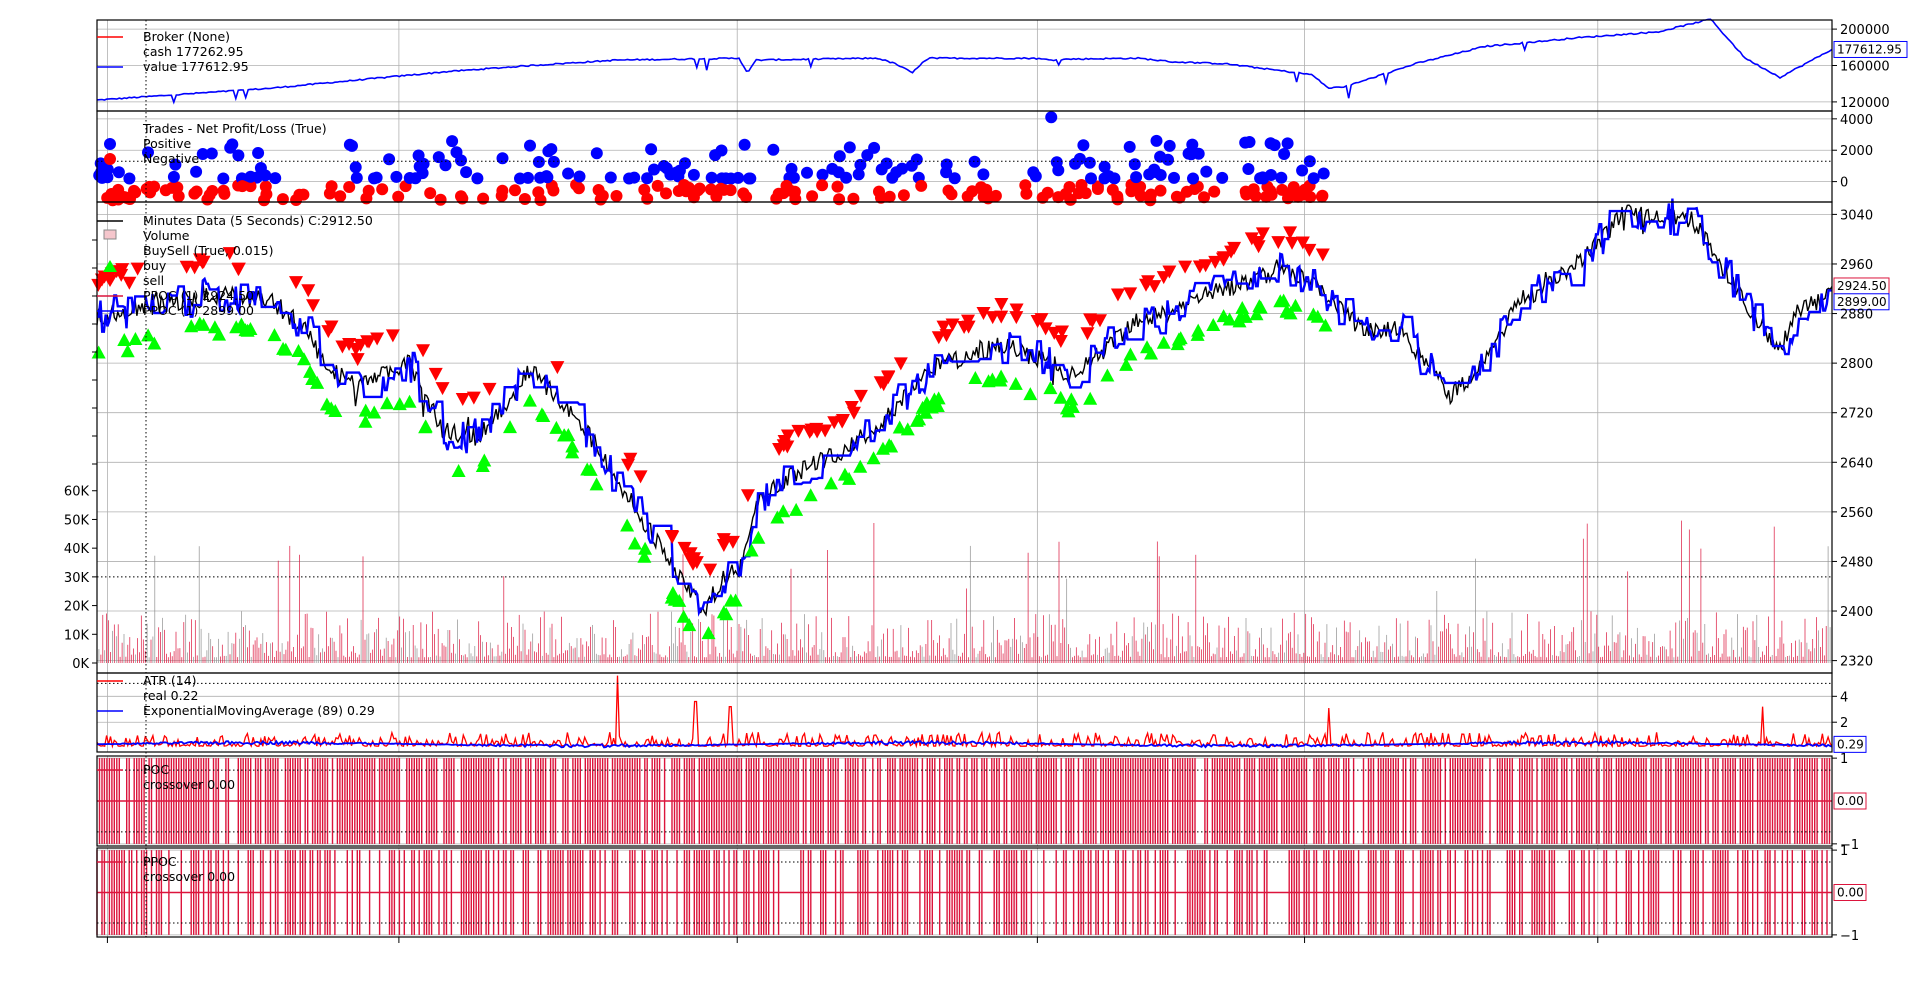 The image size is (1920, 983). What do you see at coordinates (964, 712) in the screenshot?
I see `atr-line` at bounding box center [964, 712].